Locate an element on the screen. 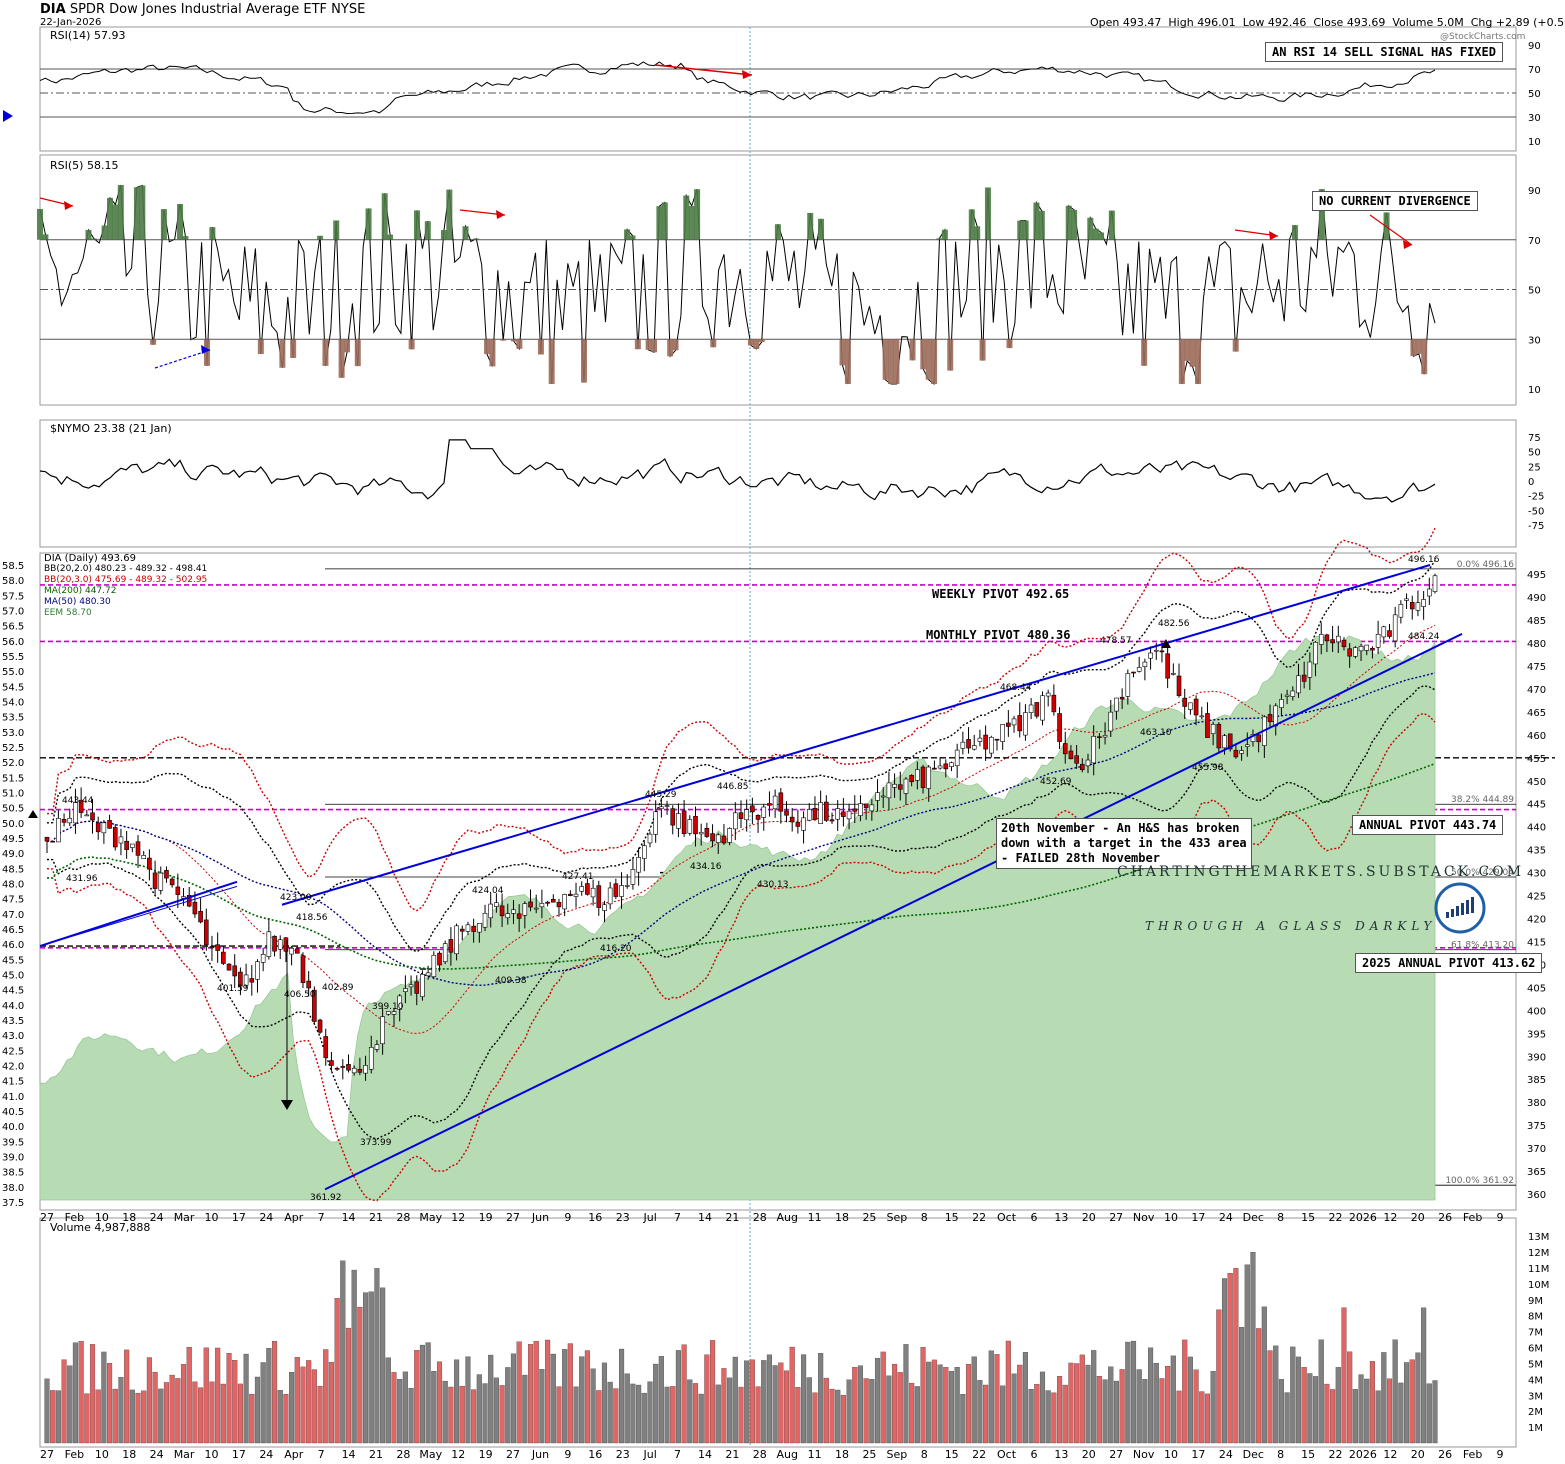 The height and width of the screenshot is (1464, 1565). eem-tick: 49.0 is located at coordinates (13, 854).